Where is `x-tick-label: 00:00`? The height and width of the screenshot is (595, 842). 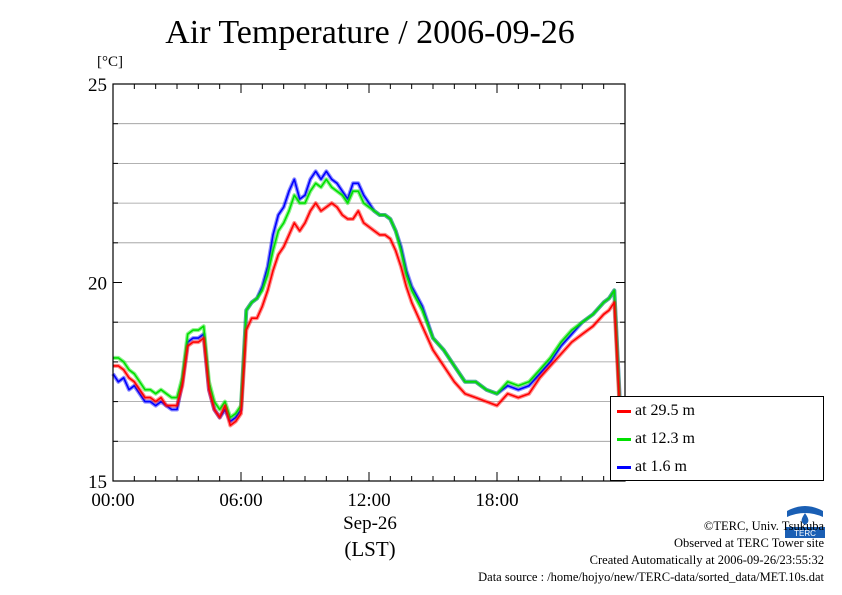 x-tick-label: 00:00 is located at coordinates (112, 500).